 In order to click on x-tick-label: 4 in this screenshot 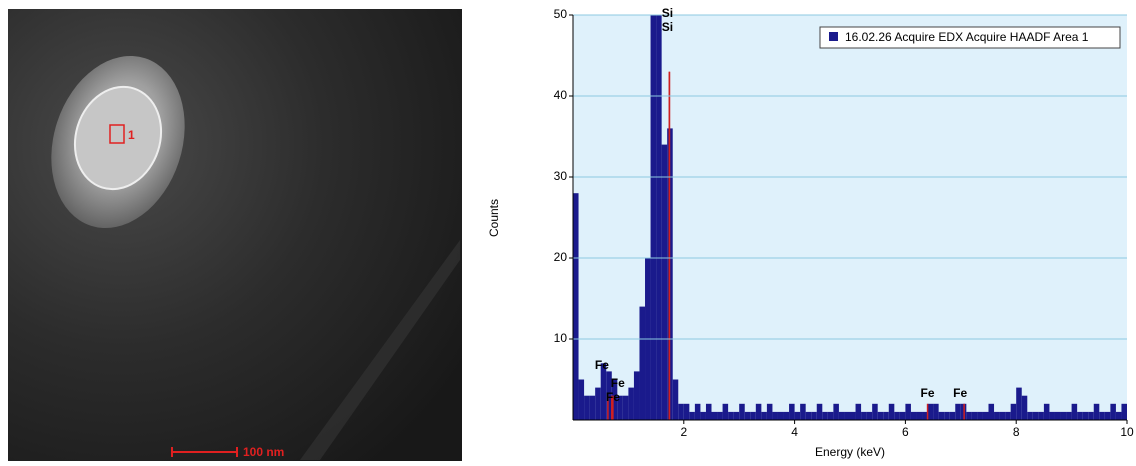, I will do `click(794, 432)`.